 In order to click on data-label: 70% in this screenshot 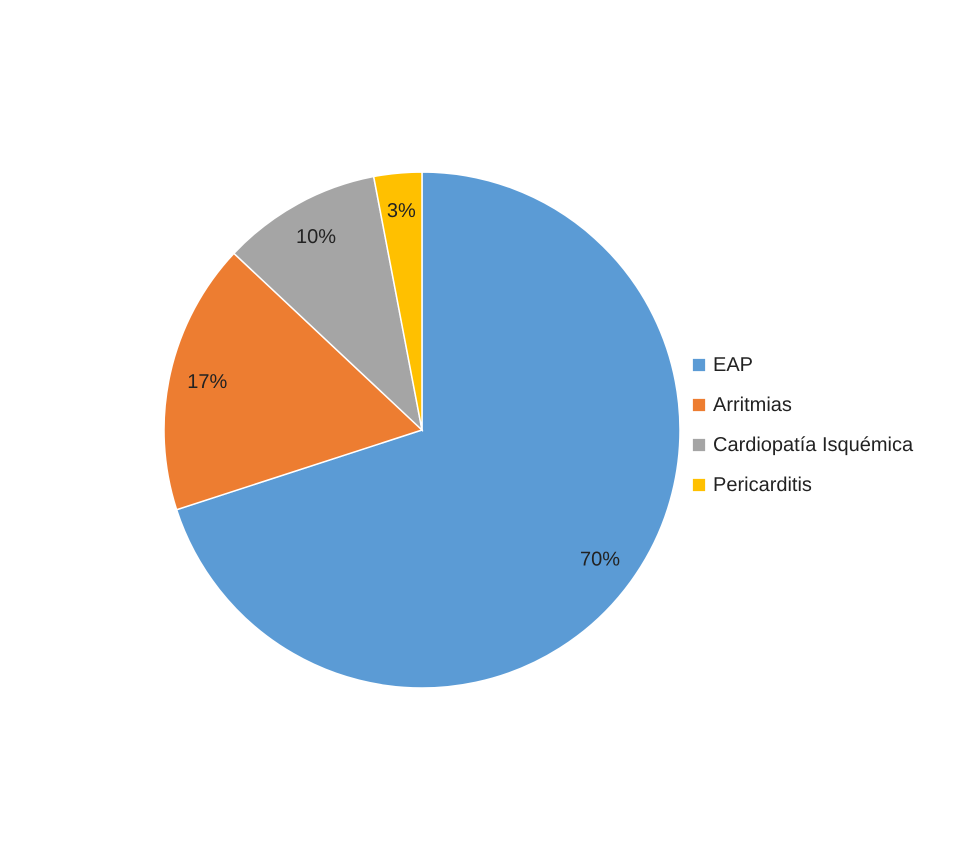, I will do `click(600, 559)`.